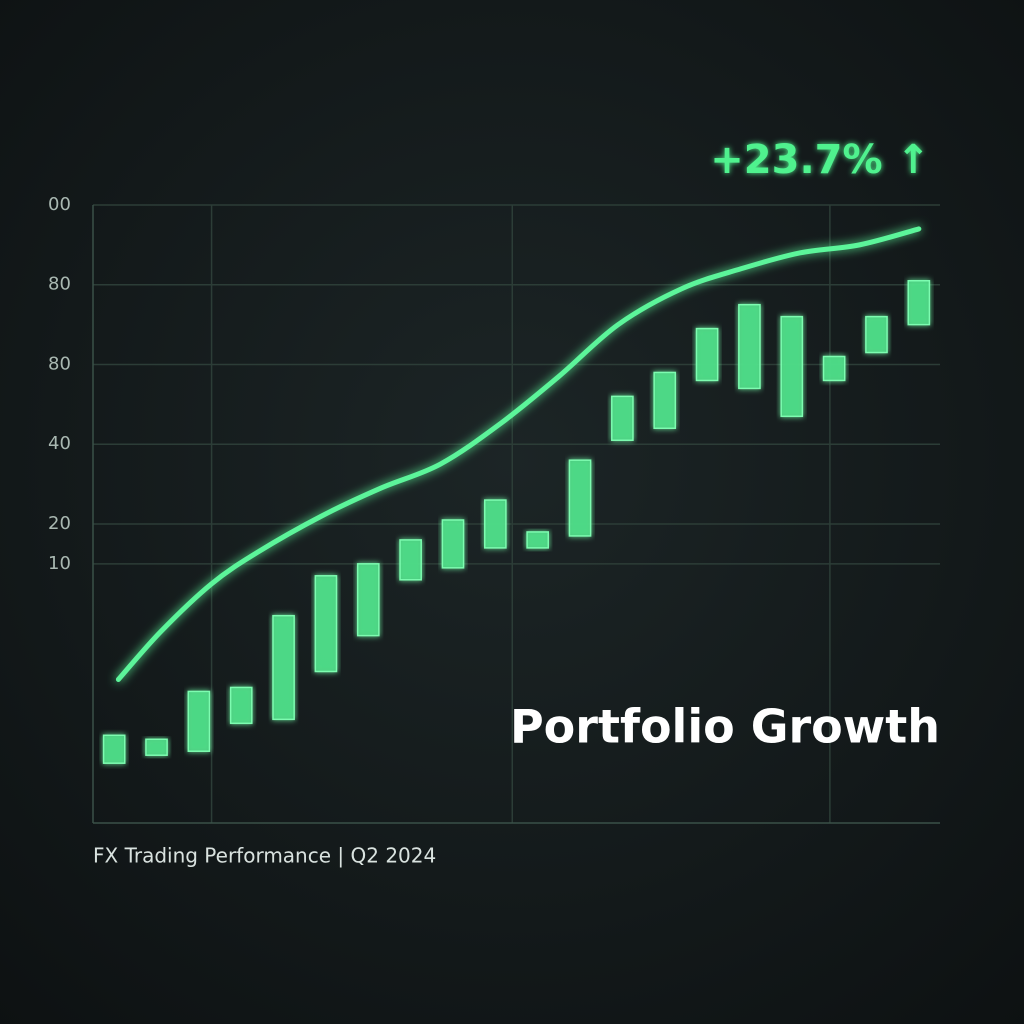  I want to click on chart-title: Portfolio Growth, so click(725, 727).